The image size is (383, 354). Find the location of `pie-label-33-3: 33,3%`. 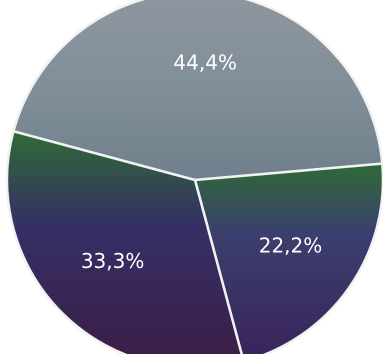

pie-label-33-3: 33,3% is located at coordinates (113, 261).